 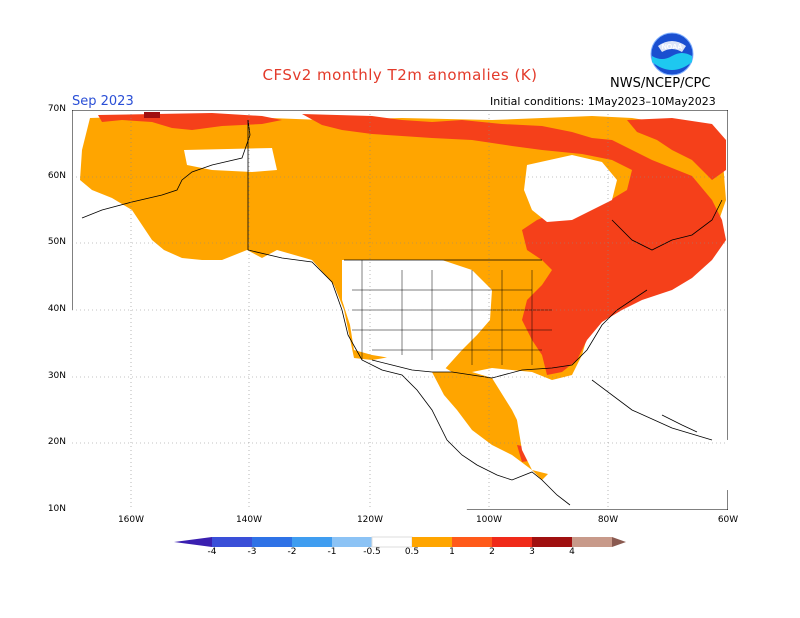 What do you see at coordinates (400, 75) in the screenshot?
I see `chart-title: CFSv2 monthly T2m anomalies (K)` at bounding box center [400, 75].